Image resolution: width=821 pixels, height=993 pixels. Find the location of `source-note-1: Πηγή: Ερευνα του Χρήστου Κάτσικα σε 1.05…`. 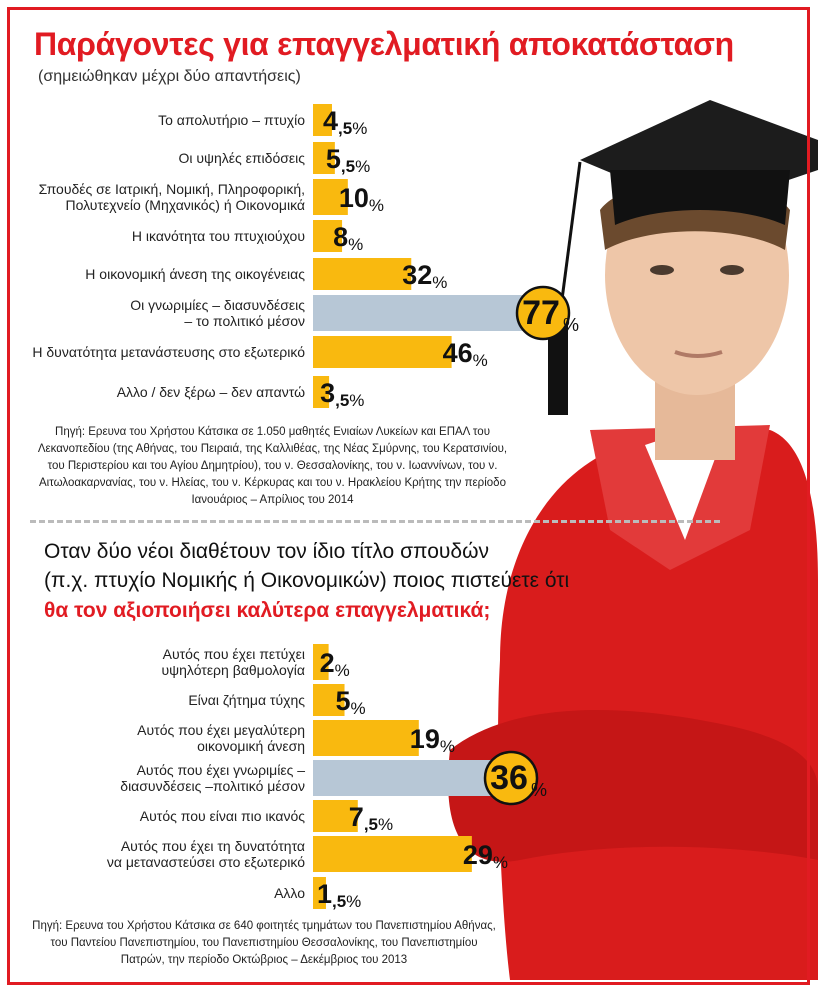

source-note-1: Πηγή: Ερευνα του Χρήστου Κάτσικα σε 1.05… is located at coordinates (272, 466).